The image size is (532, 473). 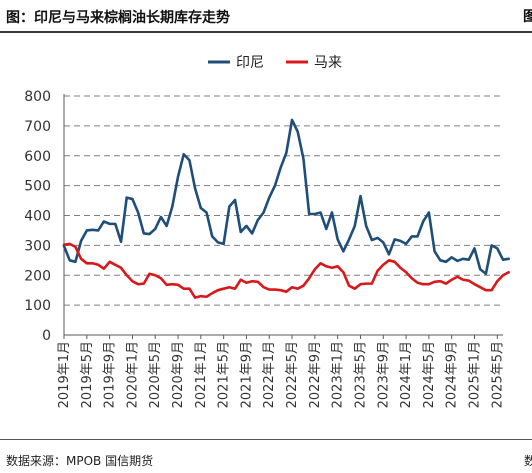 I want to click on x-tick-label: 2024年1月, so click(x=406, y=374).